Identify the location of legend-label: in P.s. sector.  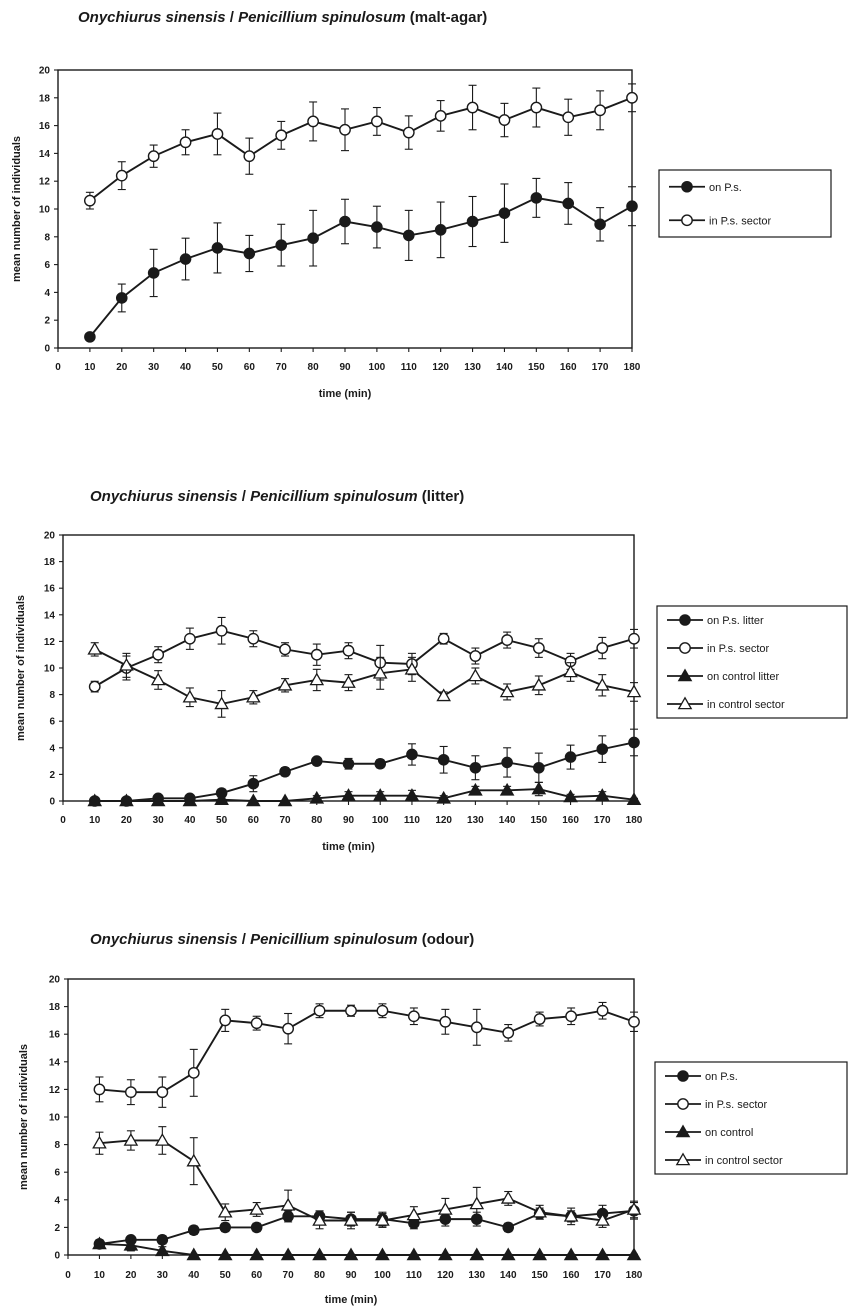
(738, 649).